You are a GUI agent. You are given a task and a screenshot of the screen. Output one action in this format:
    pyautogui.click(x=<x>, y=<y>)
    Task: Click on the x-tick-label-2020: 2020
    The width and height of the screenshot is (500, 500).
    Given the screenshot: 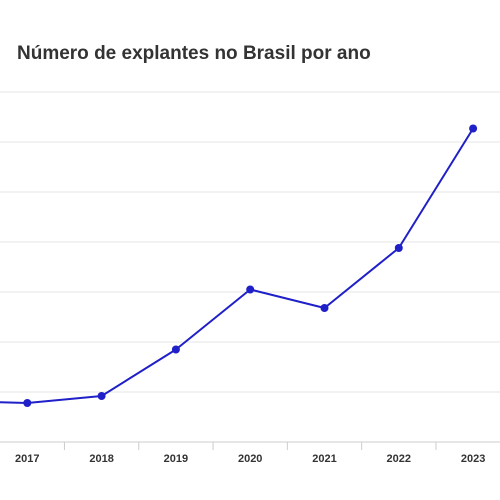 What is the action you would take?
    pyautogui.click(x=250, y=459)
    